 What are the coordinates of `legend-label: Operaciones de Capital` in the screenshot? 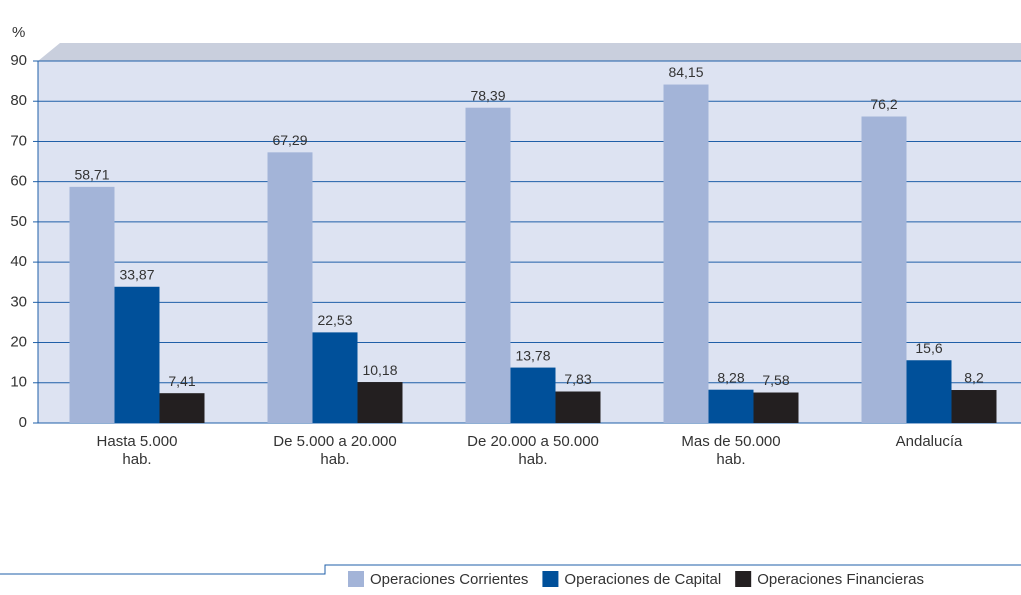 It's located at (642, 579).